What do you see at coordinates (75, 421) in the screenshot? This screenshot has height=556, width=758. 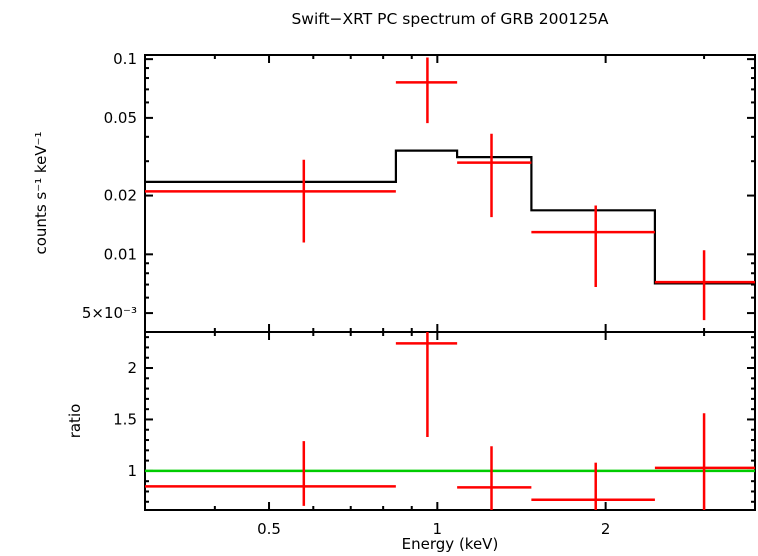 I see `y-axis-label-ratio: ratio` at bounding box center [75, 421].